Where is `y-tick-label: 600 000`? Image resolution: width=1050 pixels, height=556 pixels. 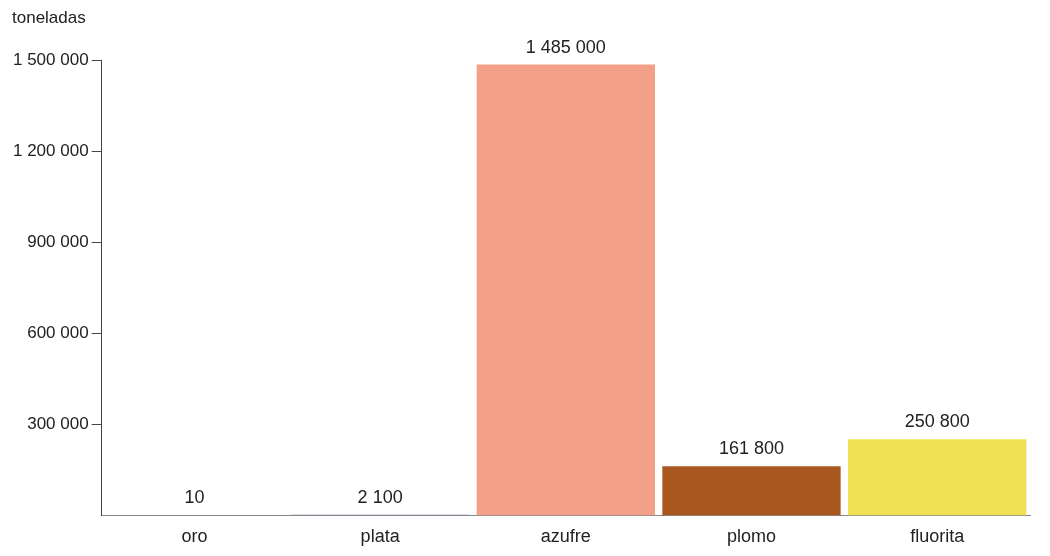
y-tick-label: 600 000 is located at coordinates (58, 332).